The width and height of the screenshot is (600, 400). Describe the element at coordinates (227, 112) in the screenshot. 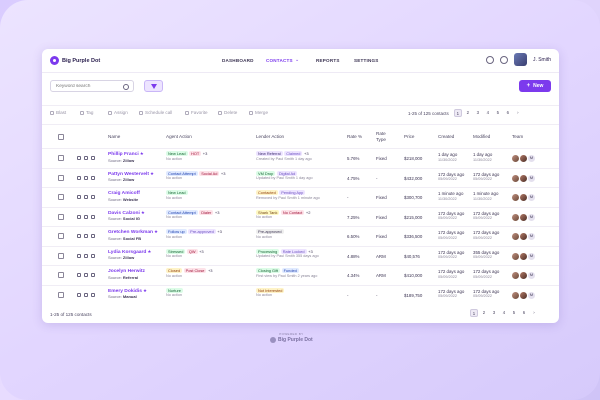

I see `delete-action: Delete` at that location.